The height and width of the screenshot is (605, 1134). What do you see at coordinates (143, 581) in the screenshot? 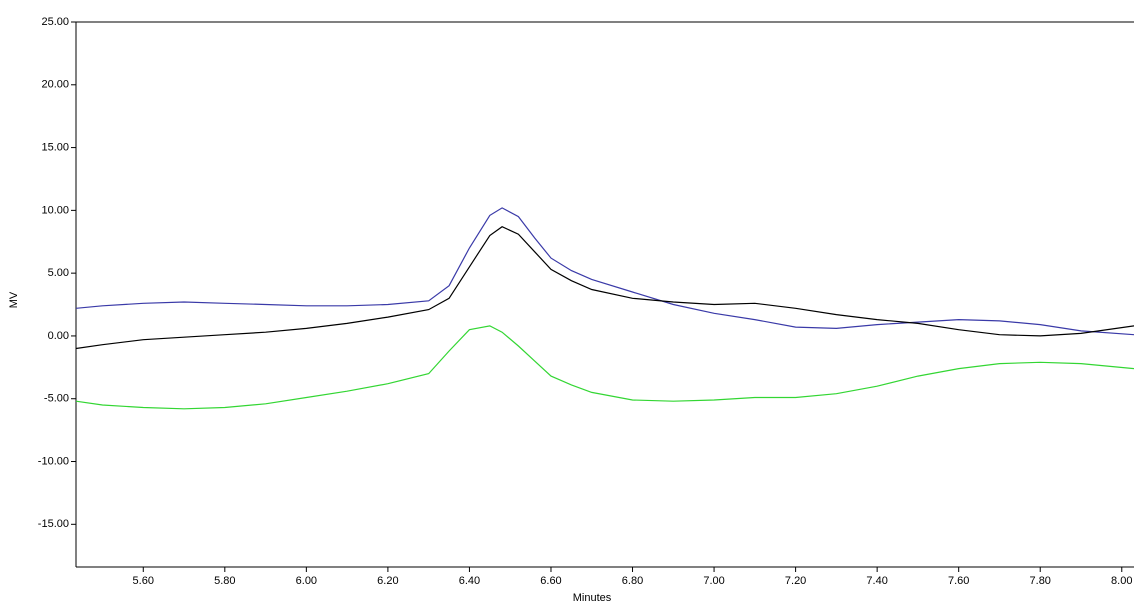
I see `x-tick-label: 5.60` at bounding box center [143, 581].